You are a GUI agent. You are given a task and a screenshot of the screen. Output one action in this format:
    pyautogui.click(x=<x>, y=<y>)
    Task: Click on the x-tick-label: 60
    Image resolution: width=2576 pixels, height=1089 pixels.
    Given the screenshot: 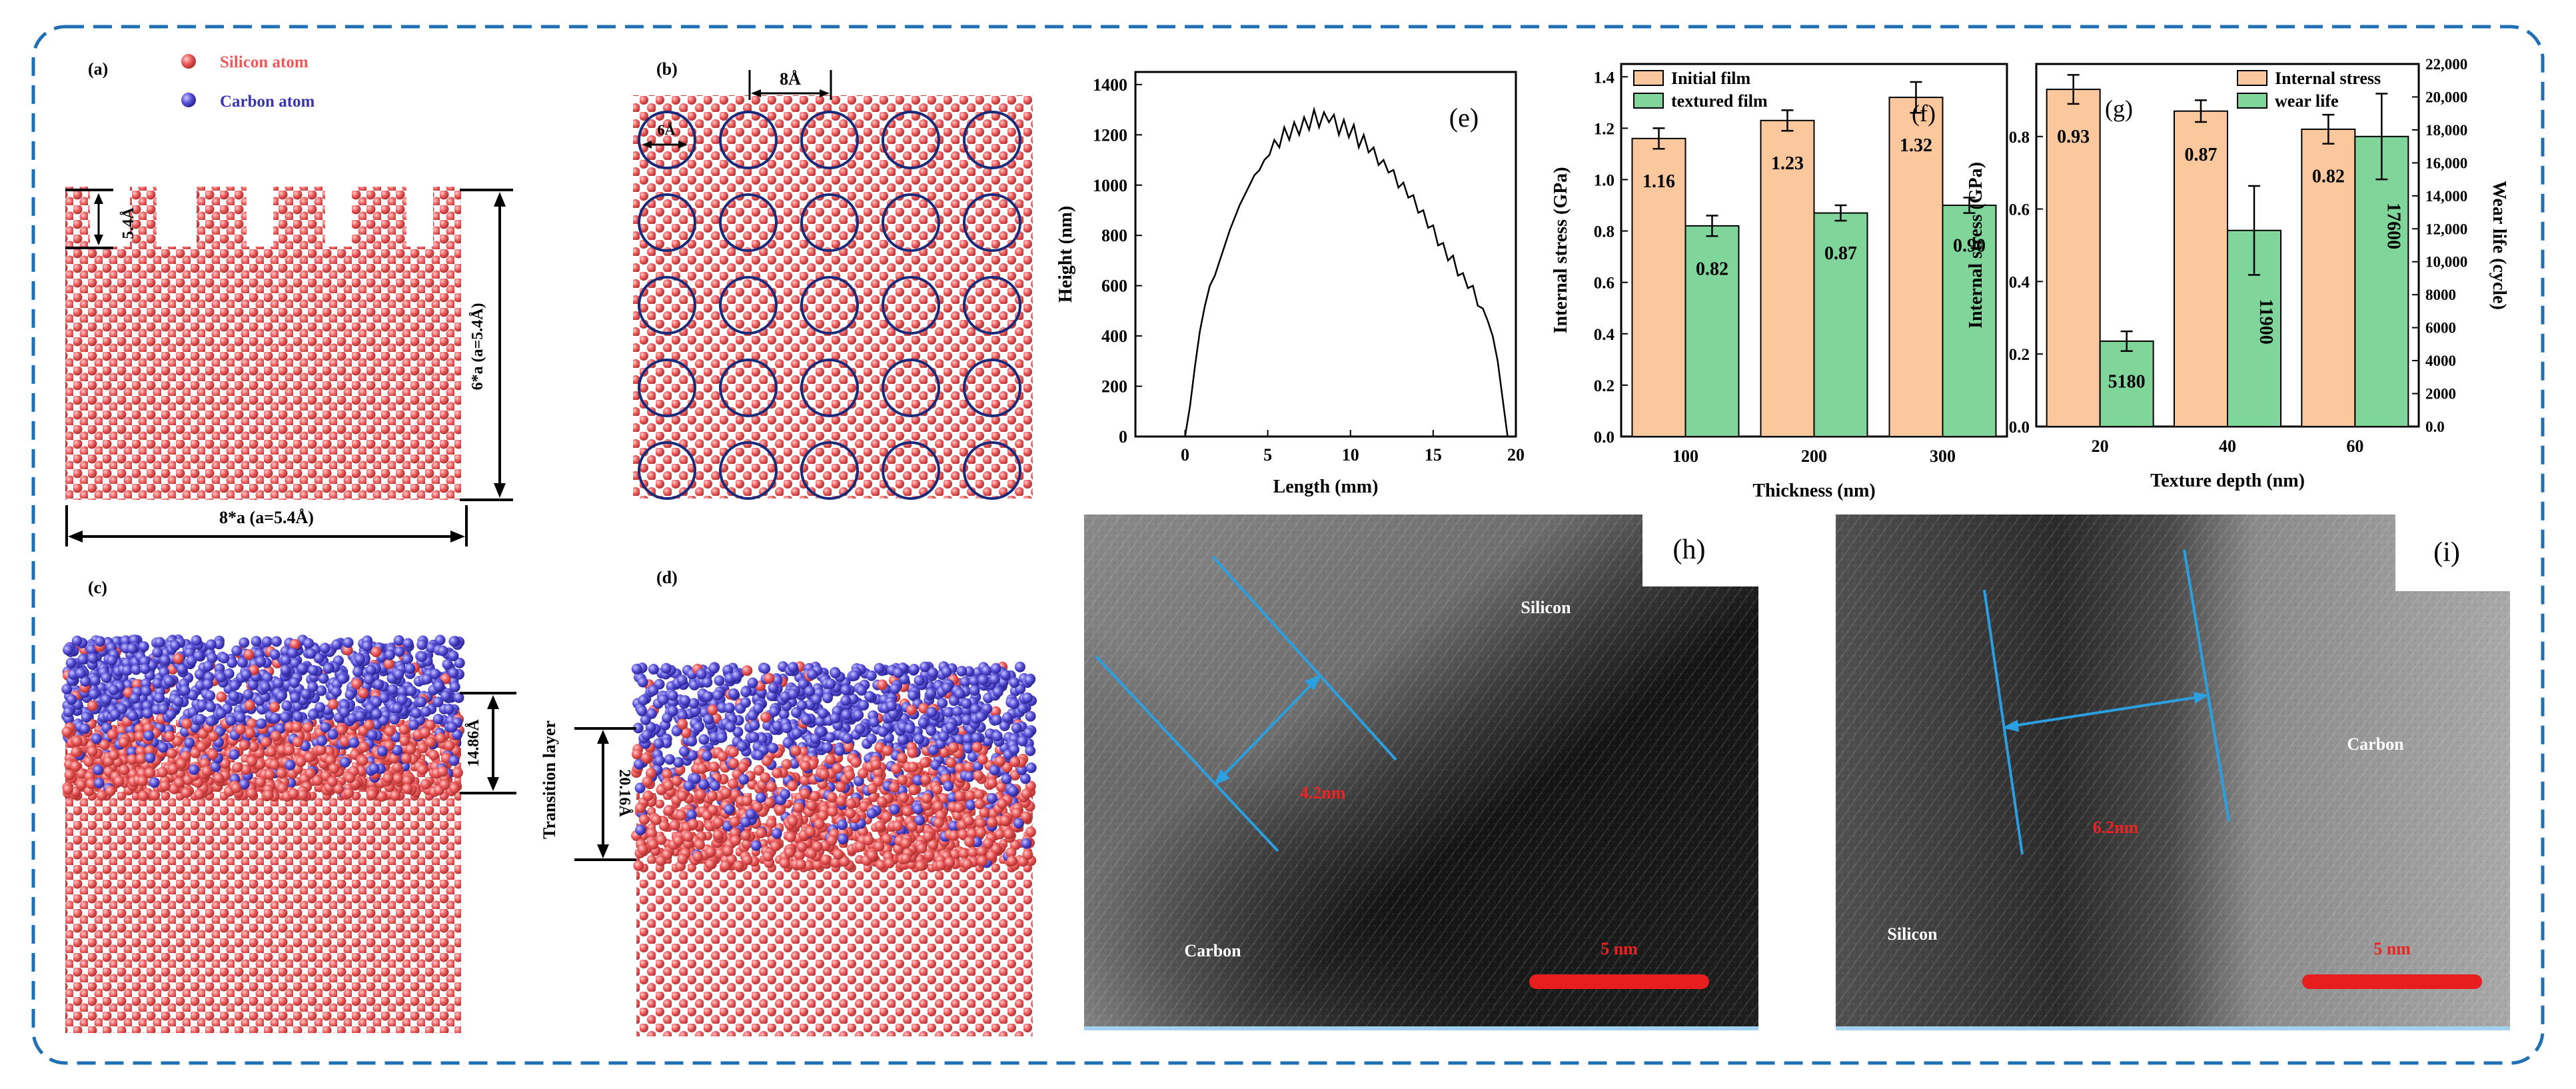 What is the action you would take?
    pyautogui.click(x=2354, y=446)
    